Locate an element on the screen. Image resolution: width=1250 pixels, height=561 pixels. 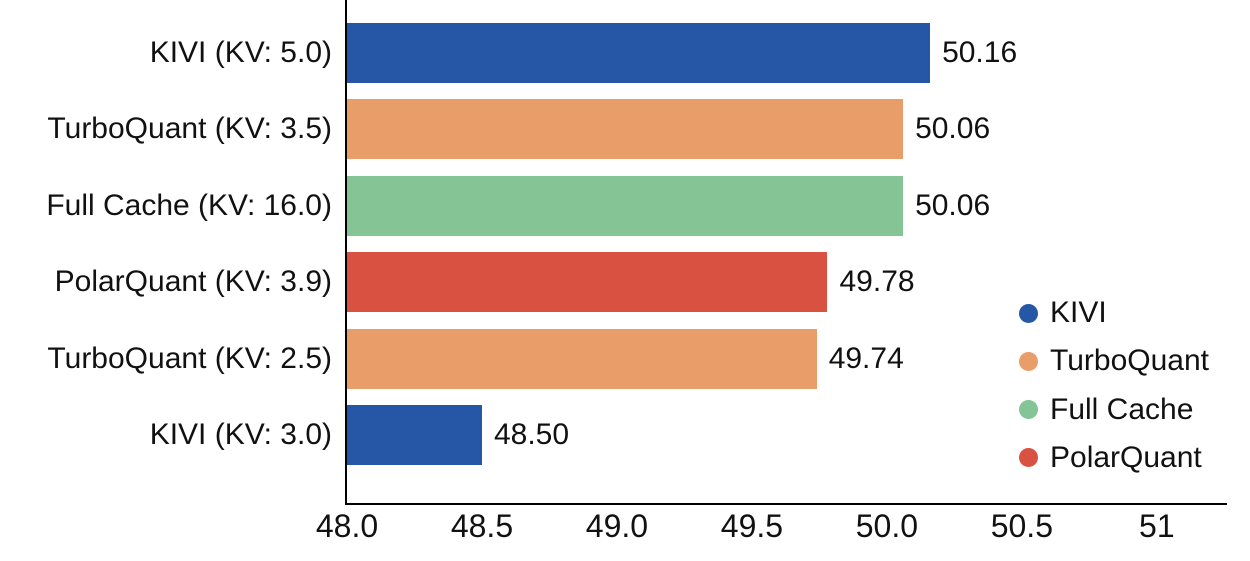
category-label-kivi-kv-5-0: KIVI (KV: 5.0) is located at coordinates (240, 52).